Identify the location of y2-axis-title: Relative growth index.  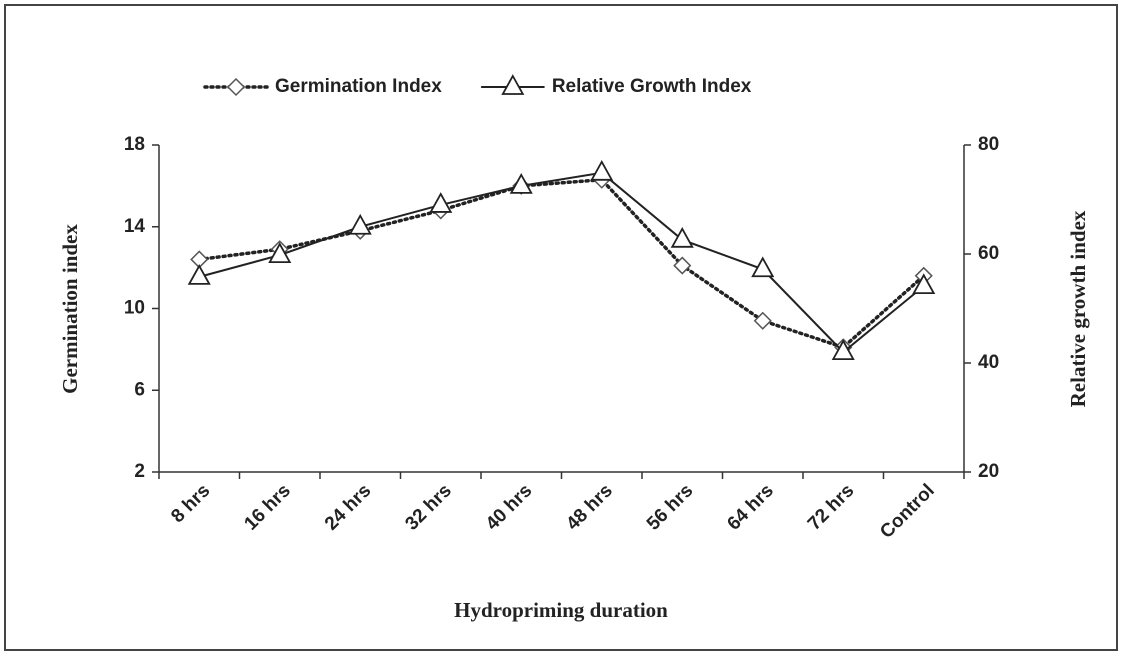
(1078, 308).